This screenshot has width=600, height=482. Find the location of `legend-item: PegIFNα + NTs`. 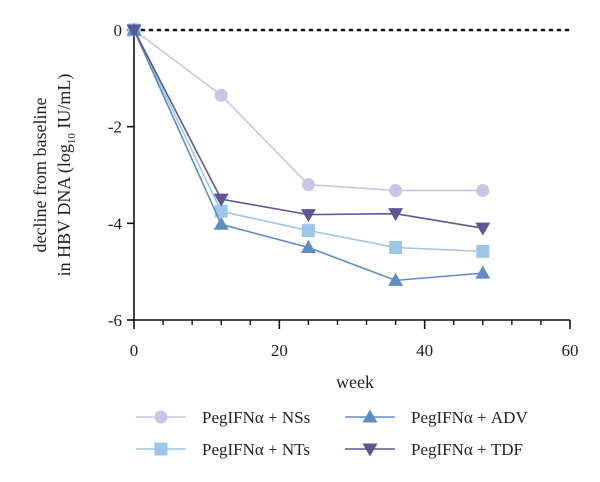

legend-item: PegIFNα + NTs is located at coordinates (223, 449).